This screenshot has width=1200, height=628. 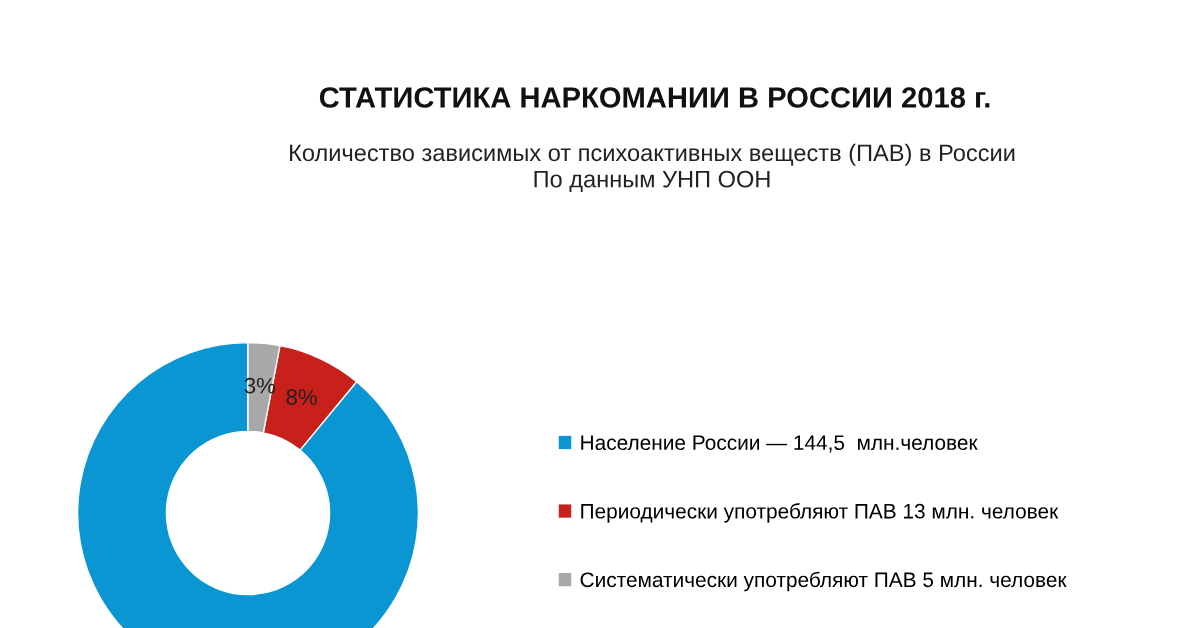 I want to click on data-label: 8%, so click(x=301, y=397).